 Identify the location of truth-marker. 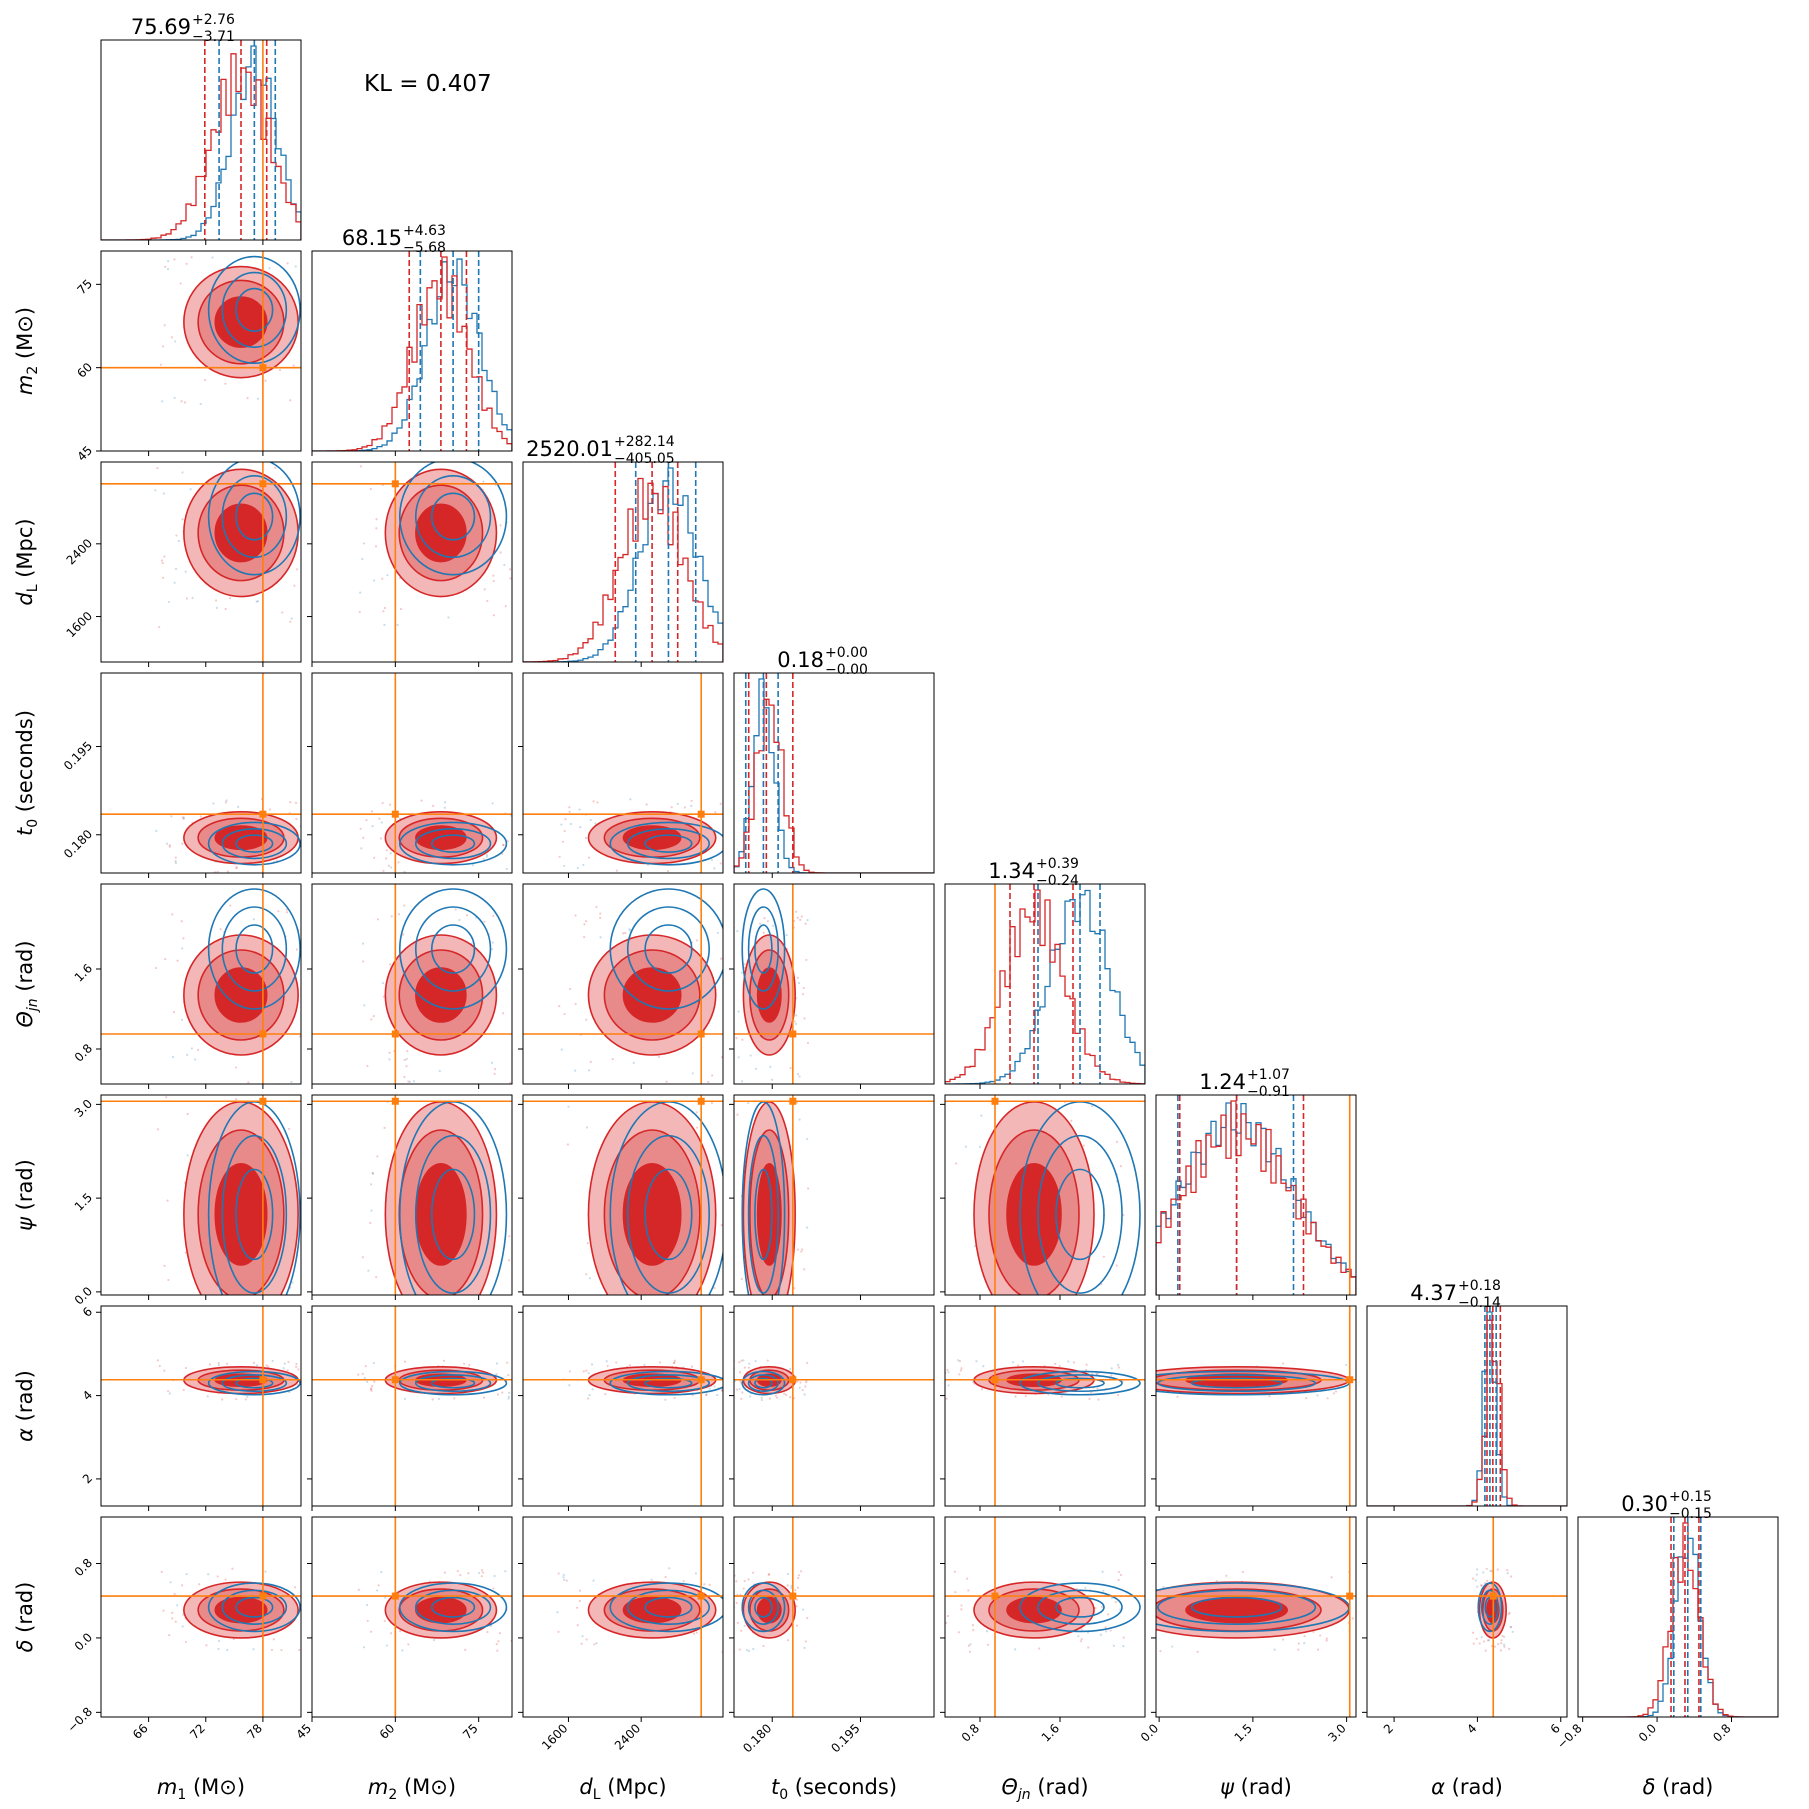
(263, 1380).